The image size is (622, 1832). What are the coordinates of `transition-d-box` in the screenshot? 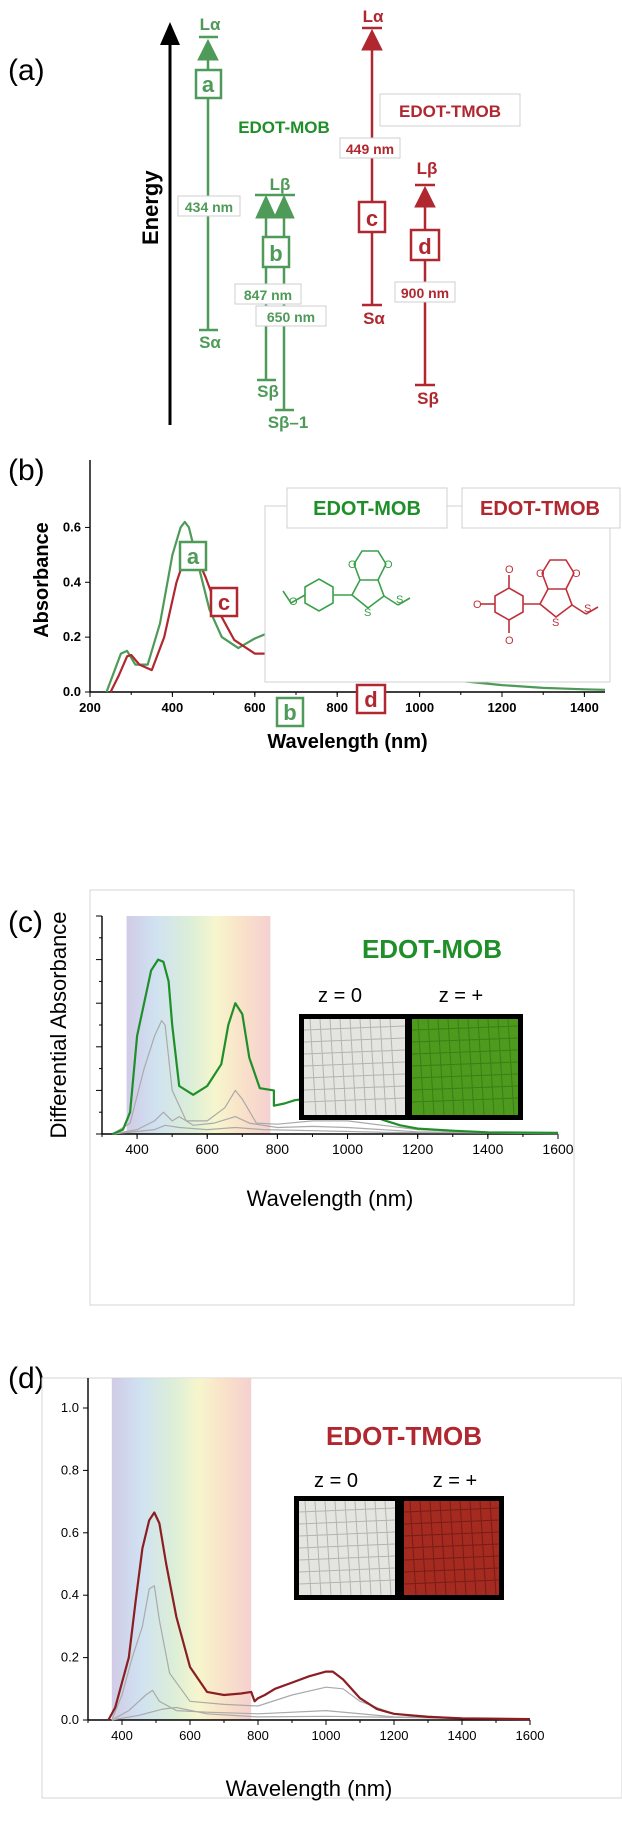 It's located at (425, 245).